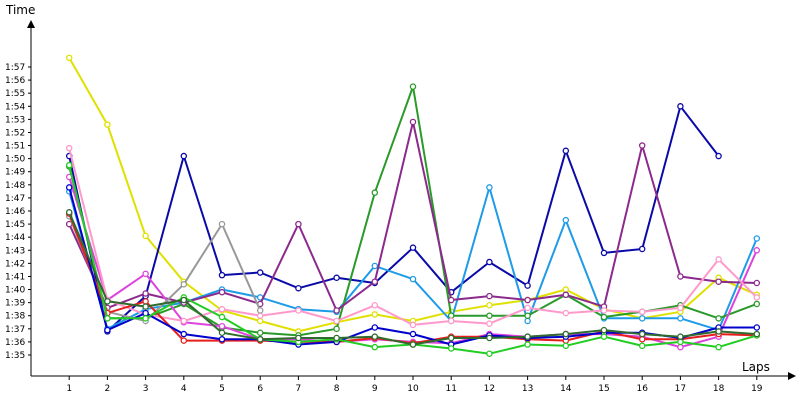 The height and width of the screenshot is (400, 800). Describe the element at coordinates (719, 389) in the screenshot. I see `x-tick-label: 18` at that location.